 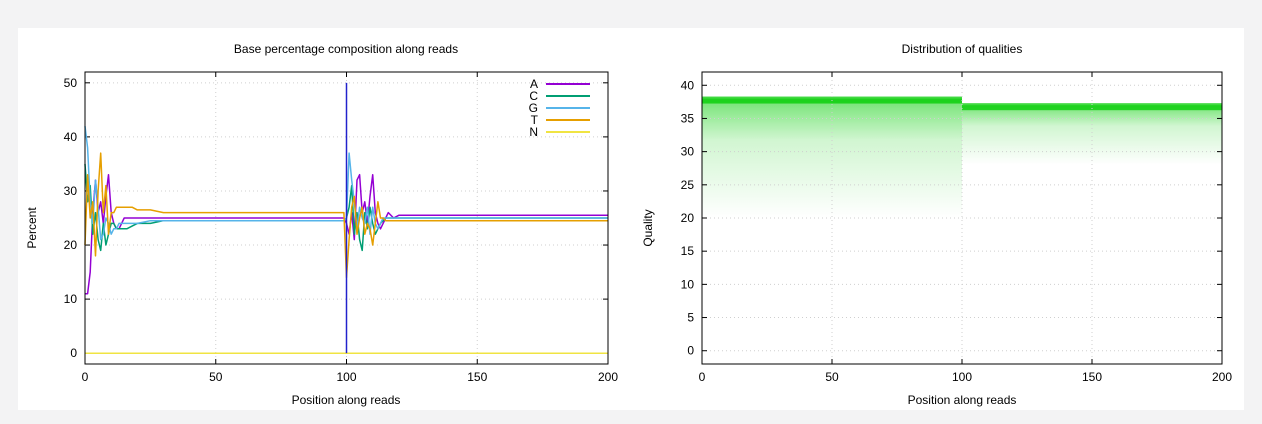 I want to click on chart2-ytick-label: 0, so click(x=690, y=351).